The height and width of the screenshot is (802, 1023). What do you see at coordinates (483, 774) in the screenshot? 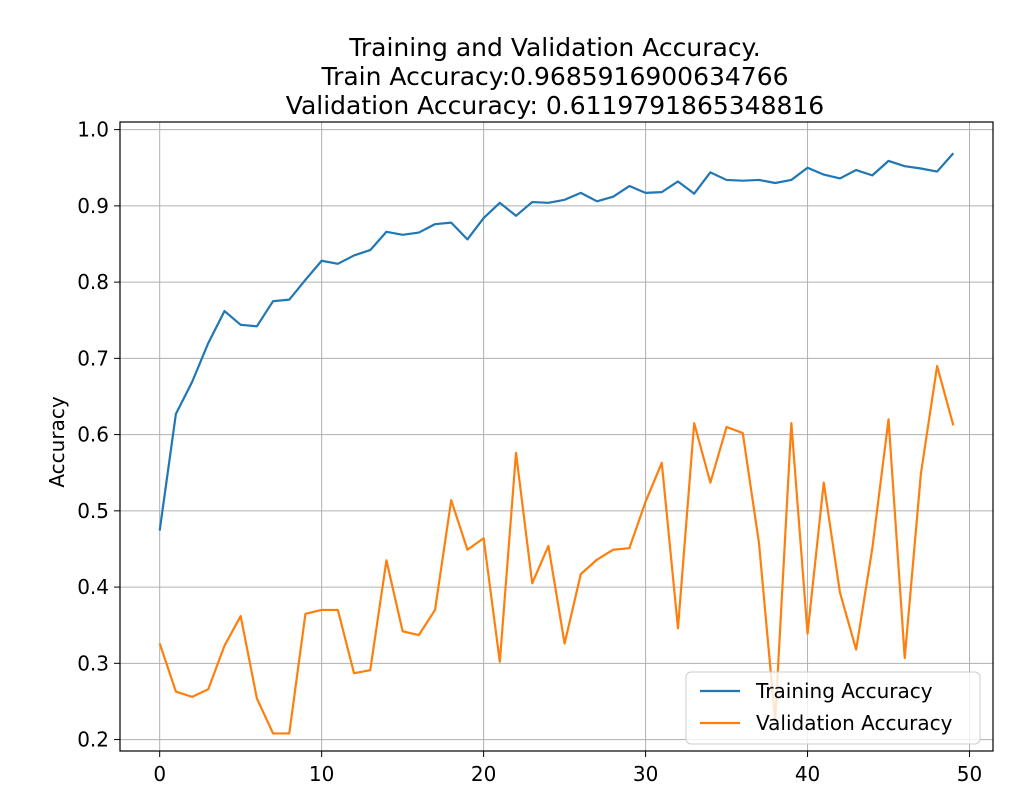
I see `x-tick-label: 20` at bounding box center [483, 774].